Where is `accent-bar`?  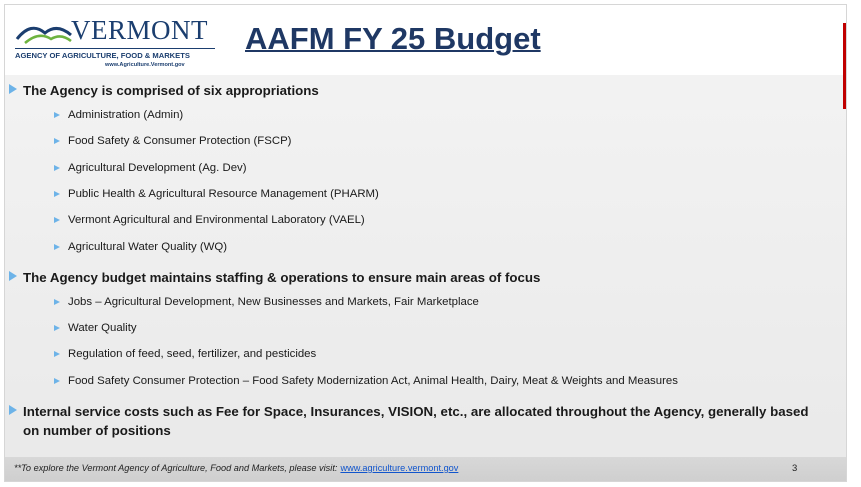 accent-bar is located at coordinates (844, 66).